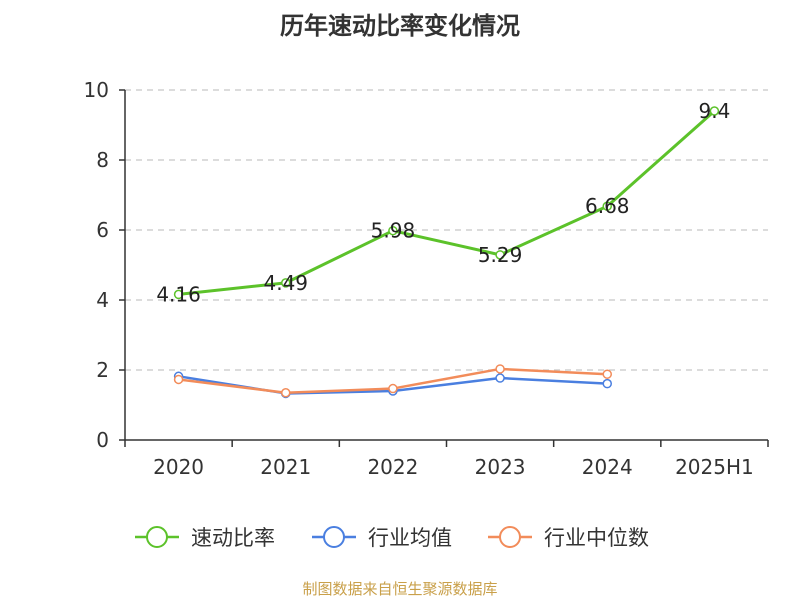 Image resolution: width=800 pixels, height=600 pixels. Describe the element at coordinates (178, 467) in the screenshot. I see `x-tick-label: 2020` at that location.